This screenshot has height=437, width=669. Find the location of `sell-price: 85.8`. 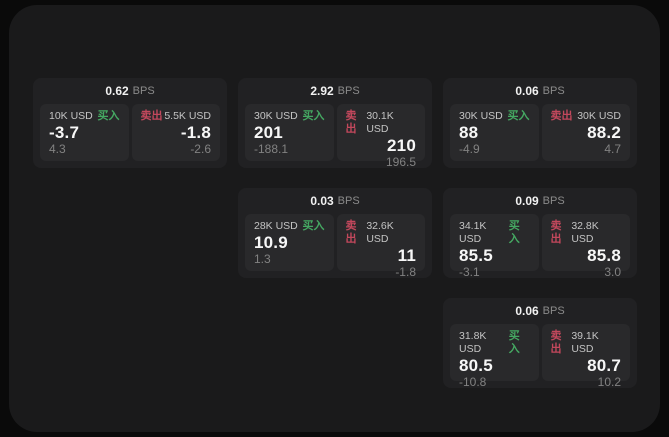

sell-price: 85.8 is located at coordinates (604, 255).